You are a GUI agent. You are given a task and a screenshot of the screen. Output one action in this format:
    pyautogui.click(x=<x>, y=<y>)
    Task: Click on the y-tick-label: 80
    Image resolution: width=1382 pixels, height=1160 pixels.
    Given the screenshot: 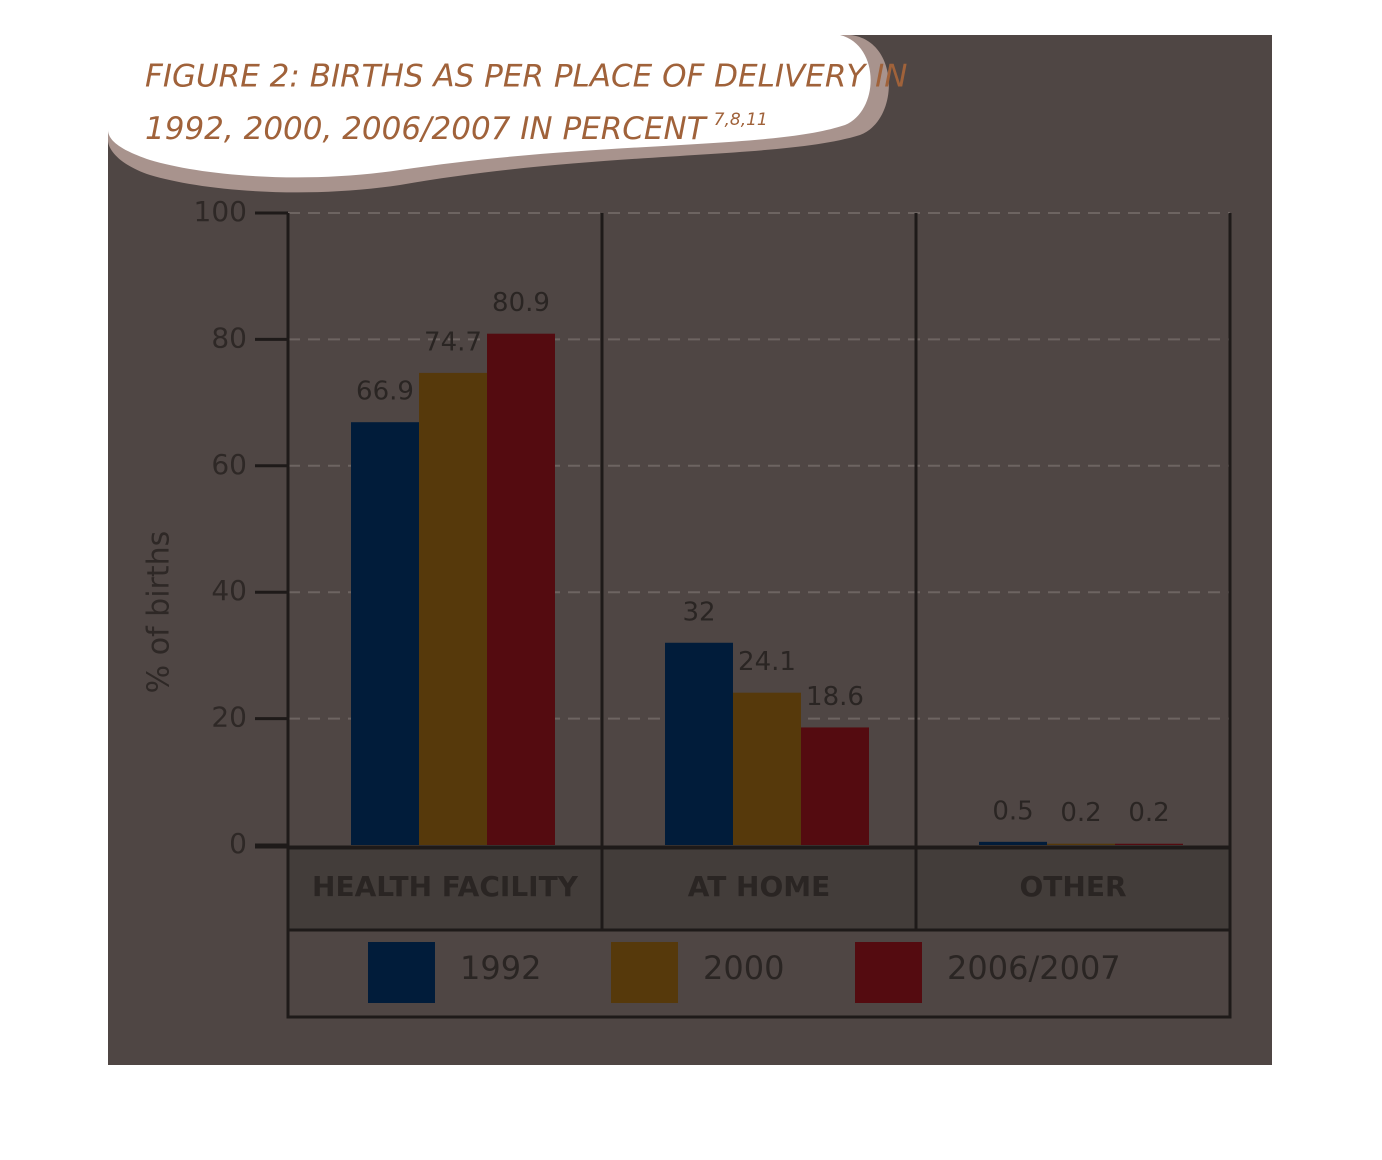 What is the action you would take?
    pyautogui.click(x=229, y=337)
    